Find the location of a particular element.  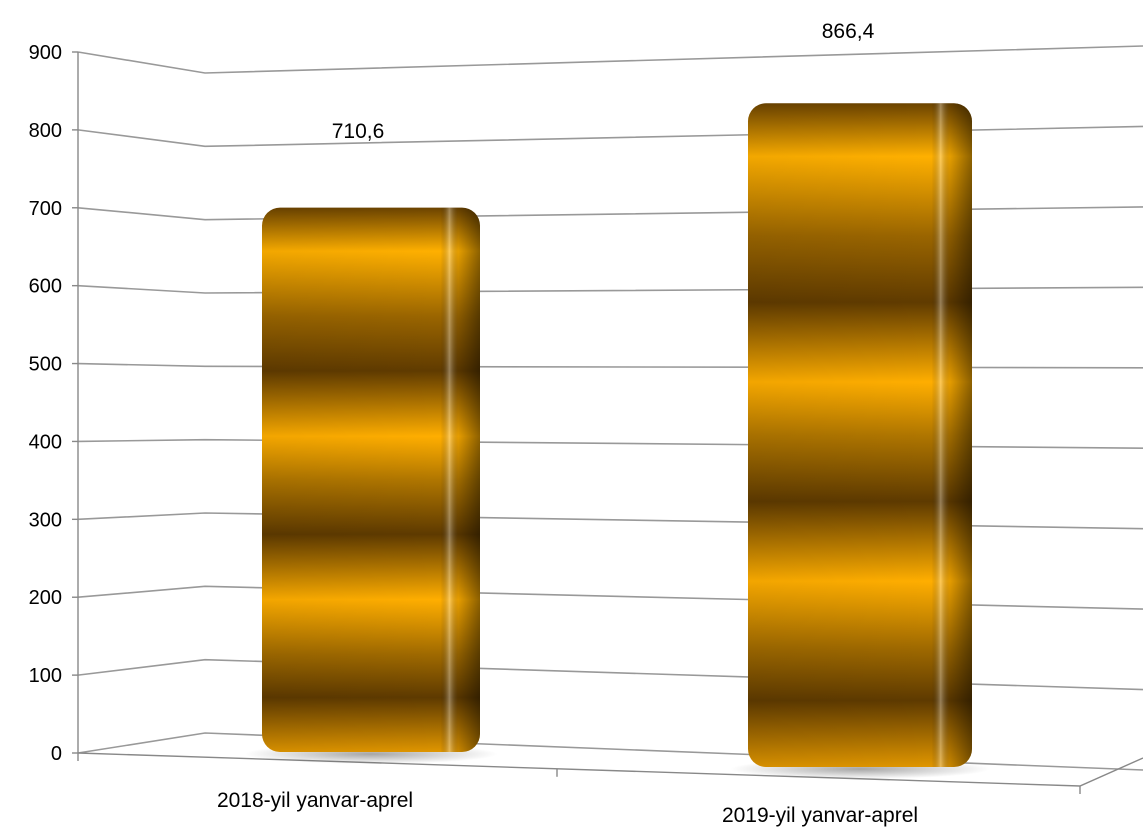

y-tick-label: 400 is located at coordinates (45, 442).